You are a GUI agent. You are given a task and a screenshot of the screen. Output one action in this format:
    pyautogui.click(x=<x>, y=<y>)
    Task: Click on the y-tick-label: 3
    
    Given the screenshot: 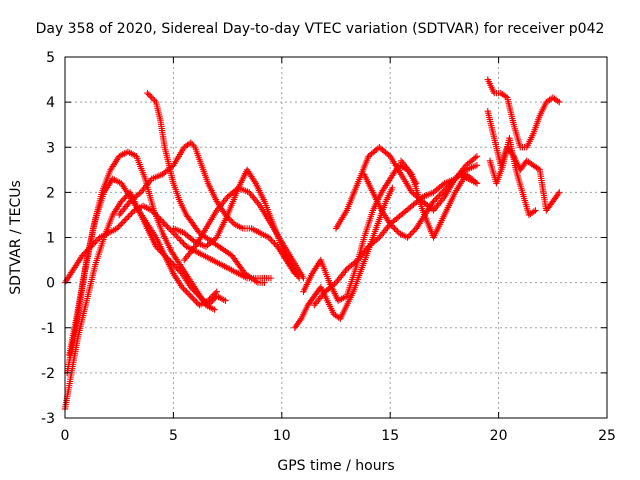 What is the action you would take?
    pyautogui.click(x=50, y=148)
    